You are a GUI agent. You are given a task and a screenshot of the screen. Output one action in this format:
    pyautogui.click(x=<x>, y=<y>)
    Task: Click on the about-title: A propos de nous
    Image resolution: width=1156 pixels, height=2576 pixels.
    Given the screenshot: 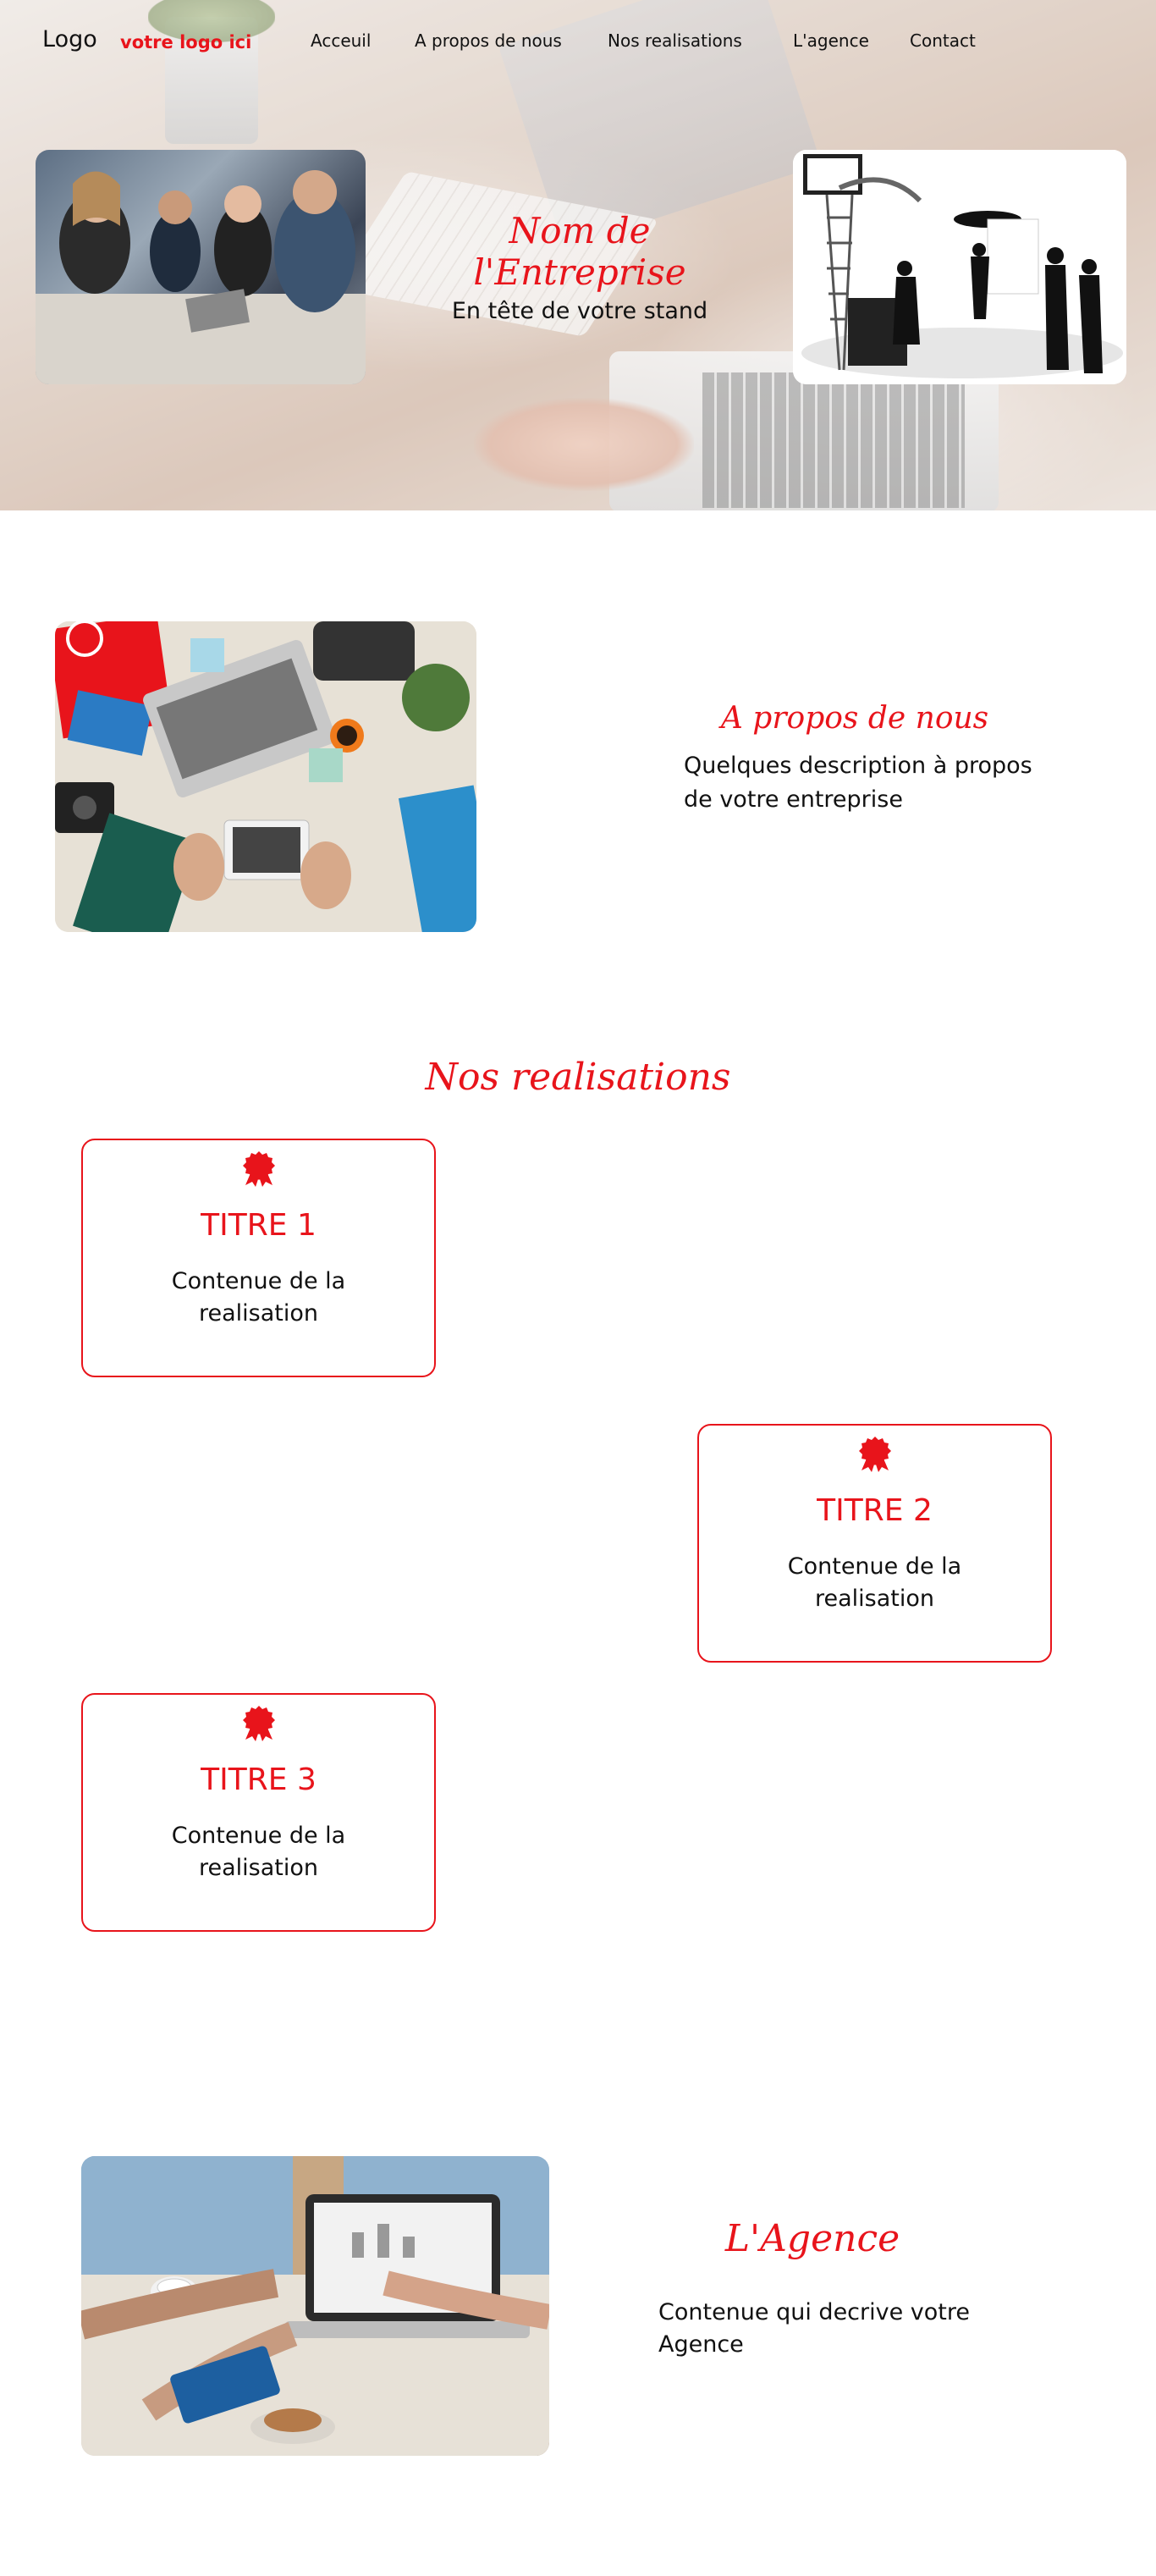 What is the action you would take?
    pyautogui.click(x=854, y=718)
    